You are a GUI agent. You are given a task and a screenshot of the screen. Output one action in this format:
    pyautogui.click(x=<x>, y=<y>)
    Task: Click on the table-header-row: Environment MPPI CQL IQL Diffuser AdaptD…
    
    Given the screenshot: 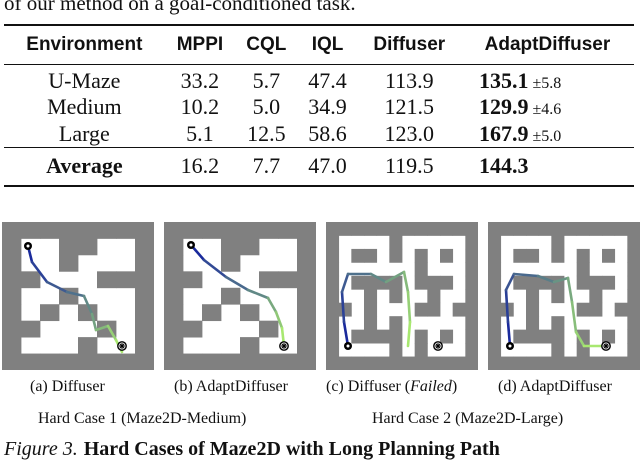 What is the action you would take?
    pyautogui.click(x=319, y=44)
    